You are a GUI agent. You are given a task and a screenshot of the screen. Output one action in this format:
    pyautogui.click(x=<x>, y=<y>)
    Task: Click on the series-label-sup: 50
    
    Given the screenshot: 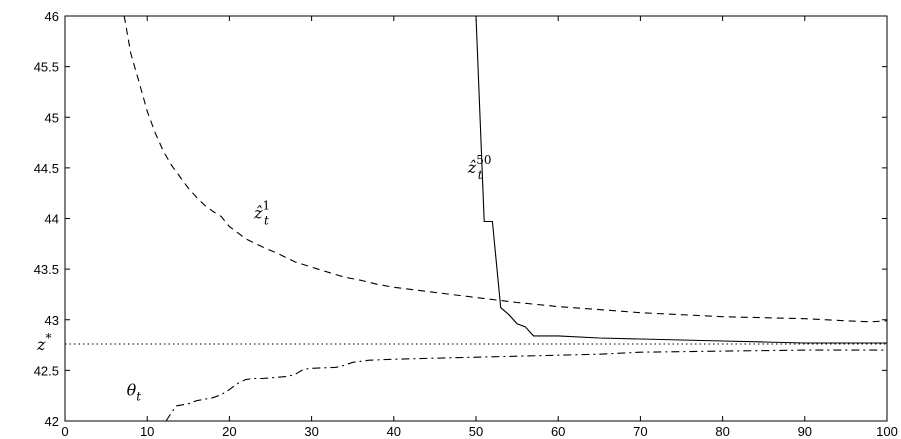 What is the action you would take?
    pyautogui.click(x=483, y=160)
    